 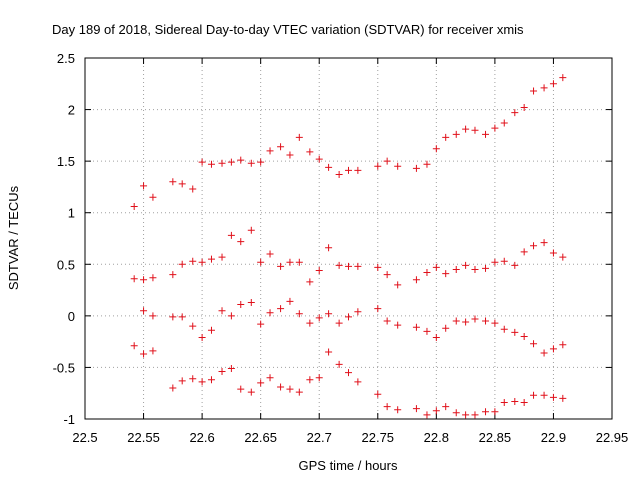 I want to click on y-tick-label: -0.5, so click(x=64, y=367).